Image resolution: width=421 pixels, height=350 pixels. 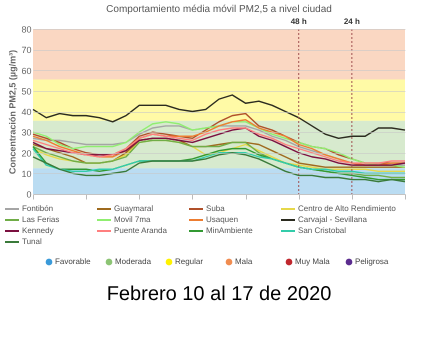 What do you see at coordinates (222, 219) in the screenshot?
I see `legend-label: Usaquen` at bounding box center [222, 219].